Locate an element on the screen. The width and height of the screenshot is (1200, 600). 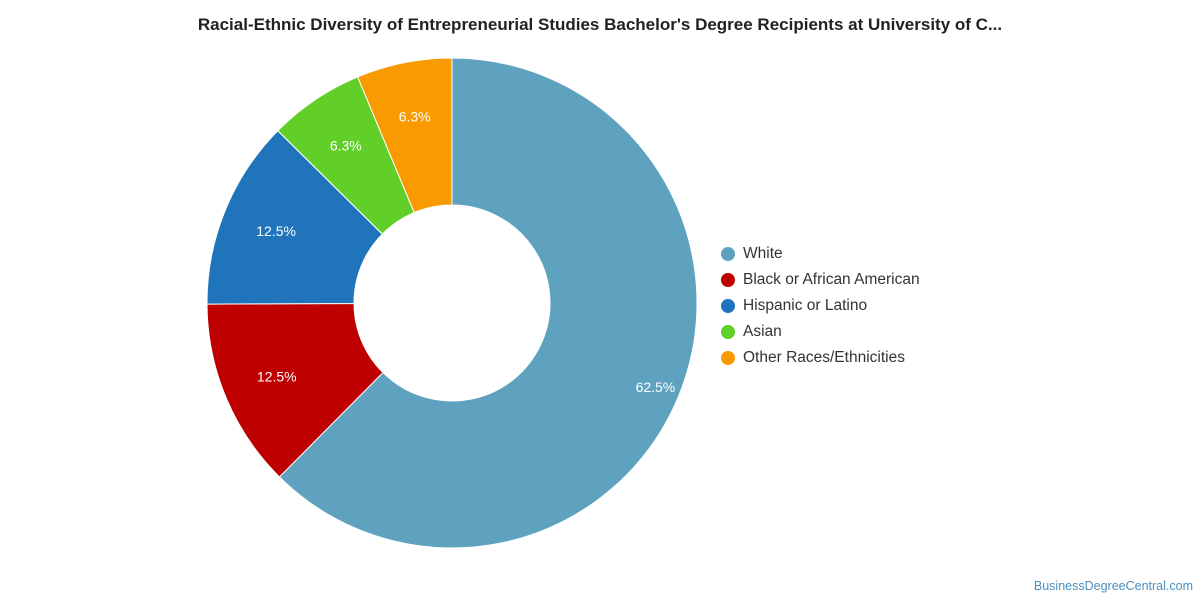
slice-label-hispanic-or-latino: 12.5% is located at coordinates (276, 231).